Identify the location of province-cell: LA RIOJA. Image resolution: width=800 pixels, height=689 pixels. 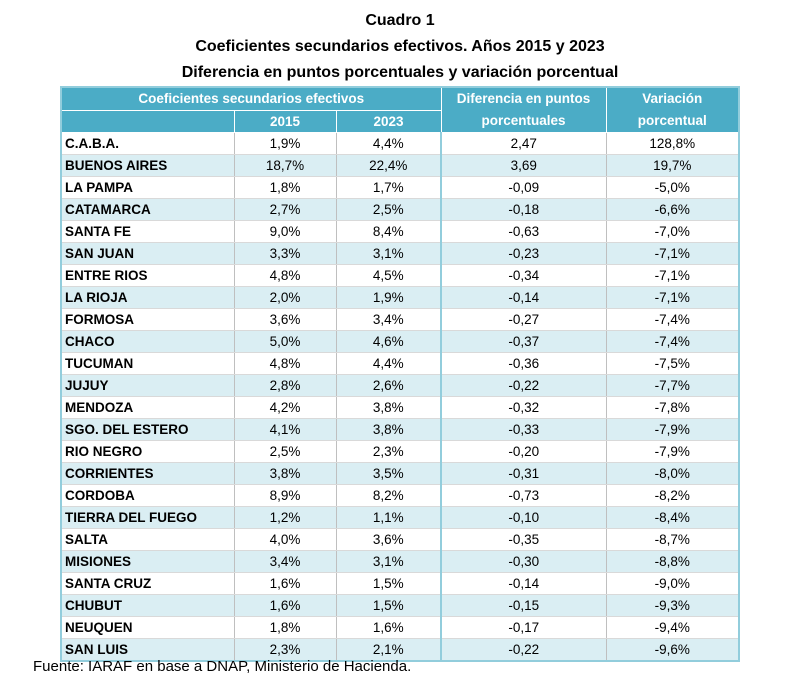
(147, 297).